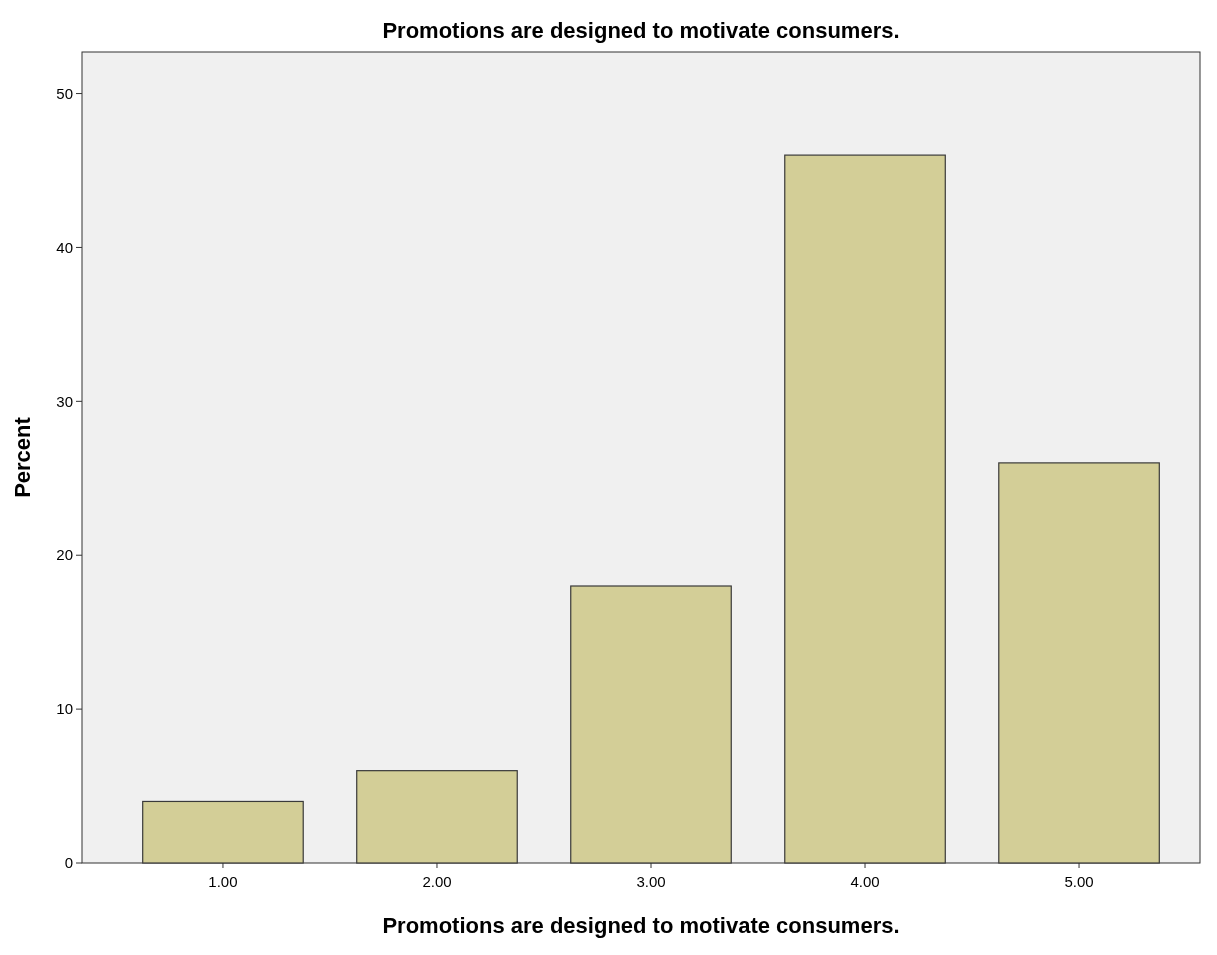  What do you see at coordinates (437, 881) in the screenshot?
I see `x-tick-label: 2.00` at bounding box center [437, 881].